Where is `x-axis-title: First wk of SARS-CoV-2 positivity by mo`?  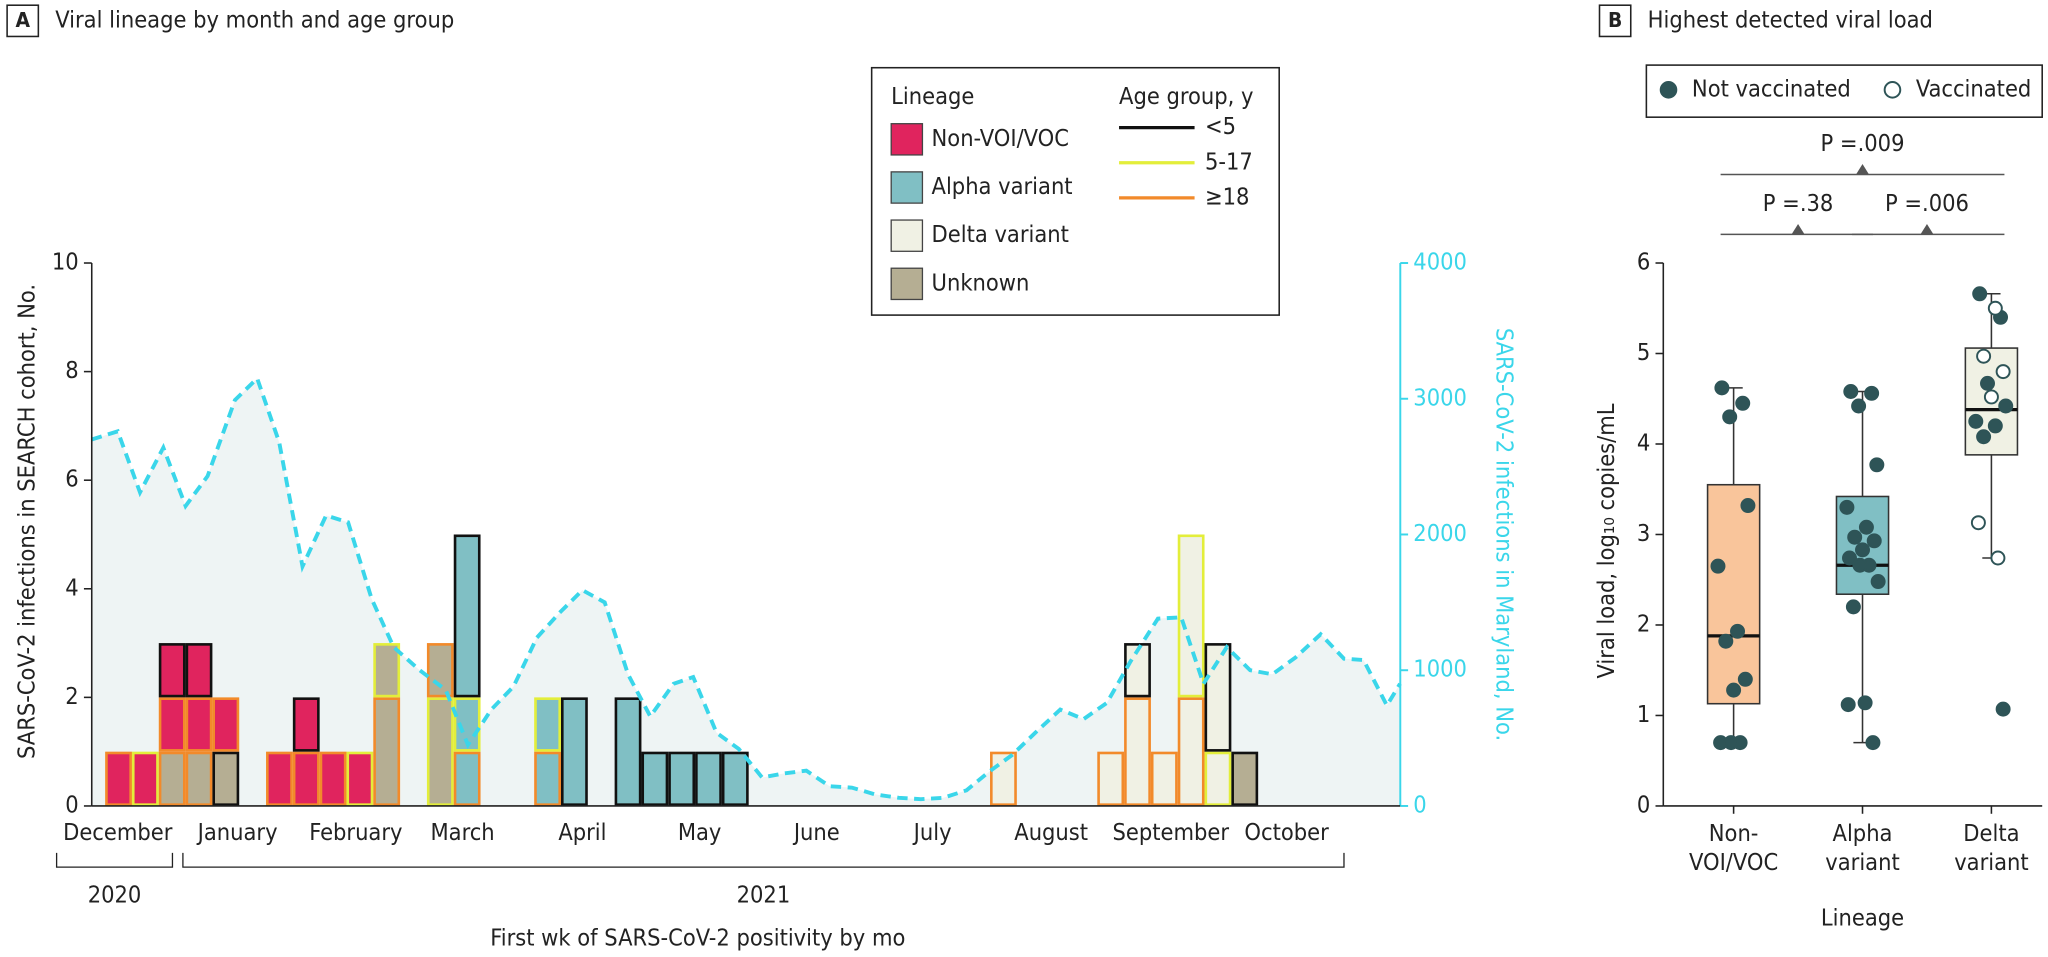 x-axis-title: First wk of SARS-CoV-2 positivity by mo is located at coordinates (697, 937).